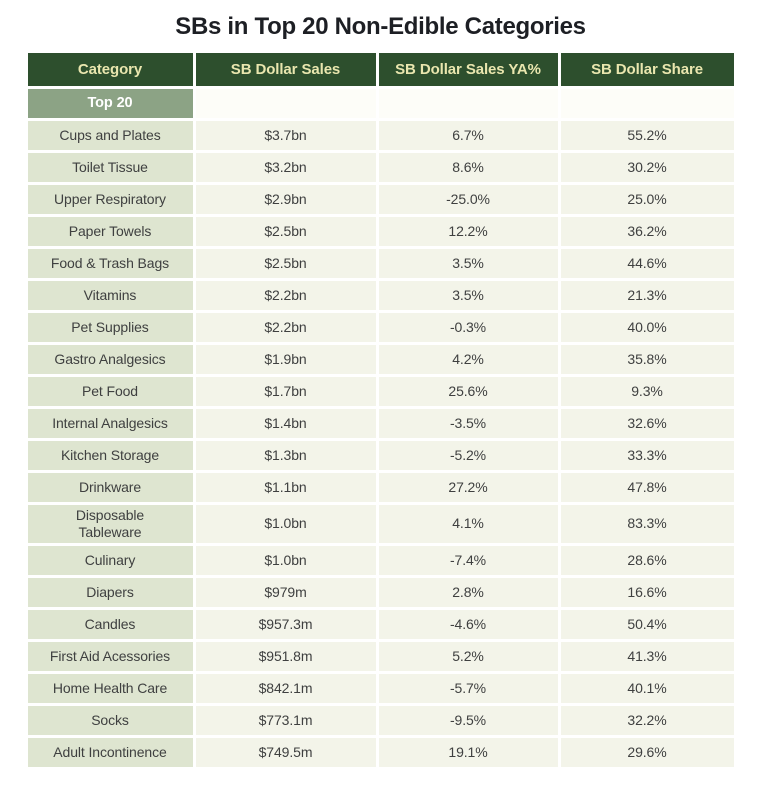  I want to click on category-cell: Disposable Tableware, so click(110, 524).